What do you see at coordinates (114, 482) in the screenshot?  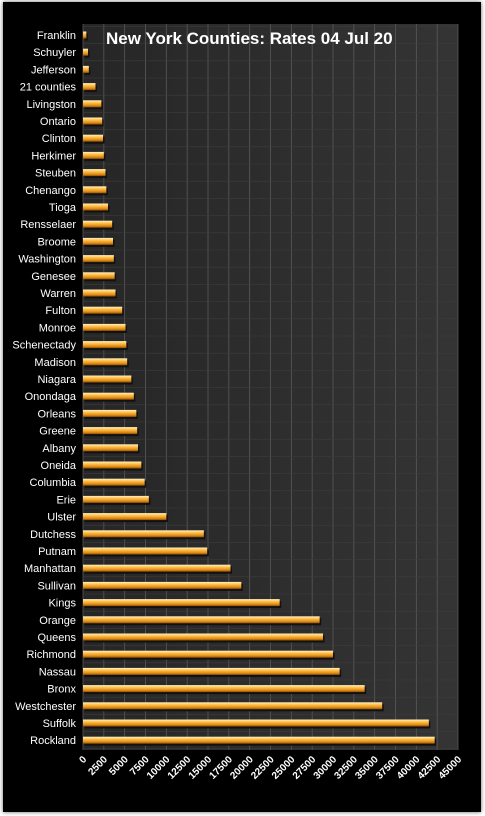 I see `bar-columbia` at bounding box center [114, 482].